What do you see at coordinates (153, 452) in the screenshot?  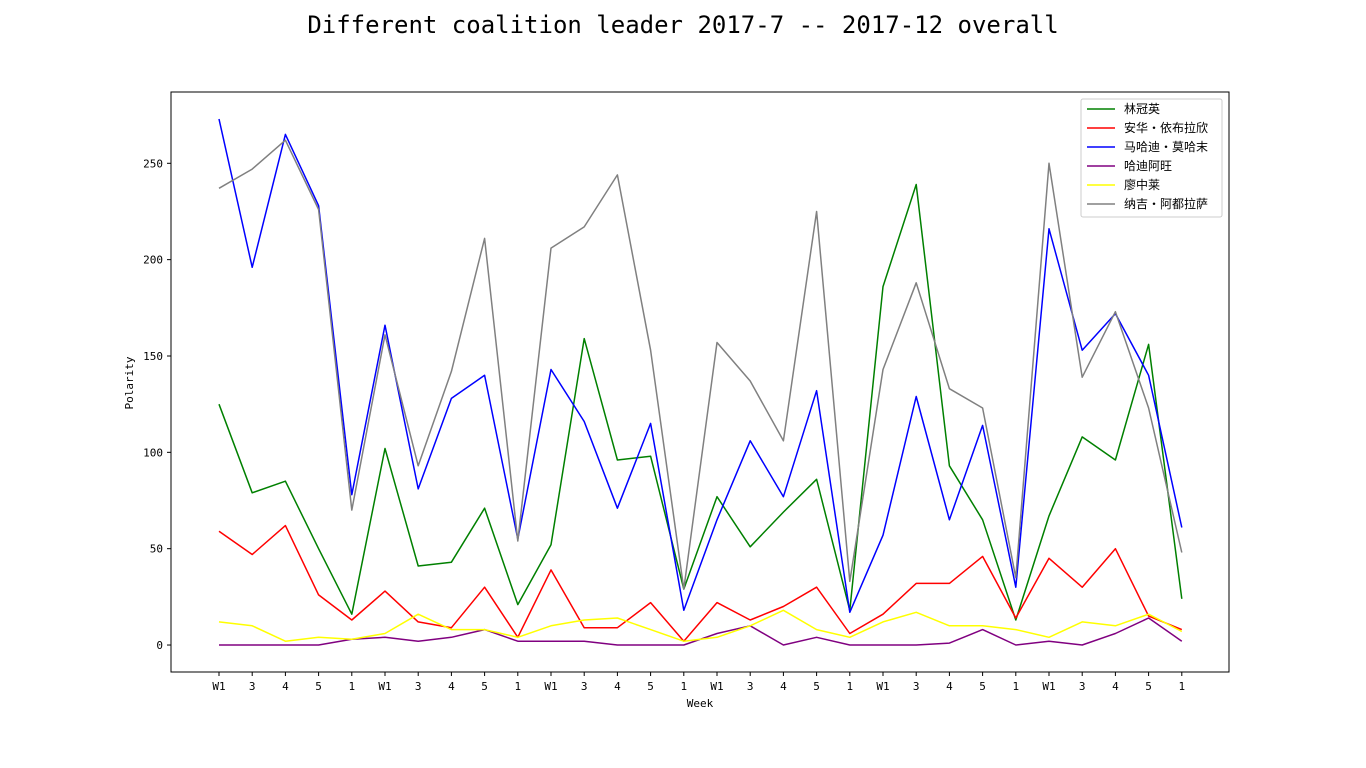 I see `y-tick-label: 100` at bounding box center [153, 452].